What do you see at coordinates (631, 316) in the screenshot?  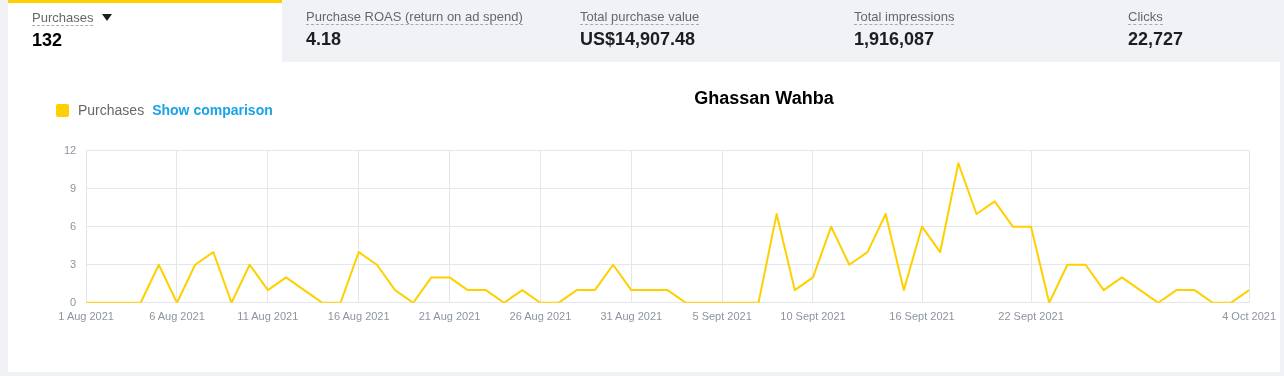 I see `x-tick-label: 31 Aug 2021` at bounding box center [631, 316].